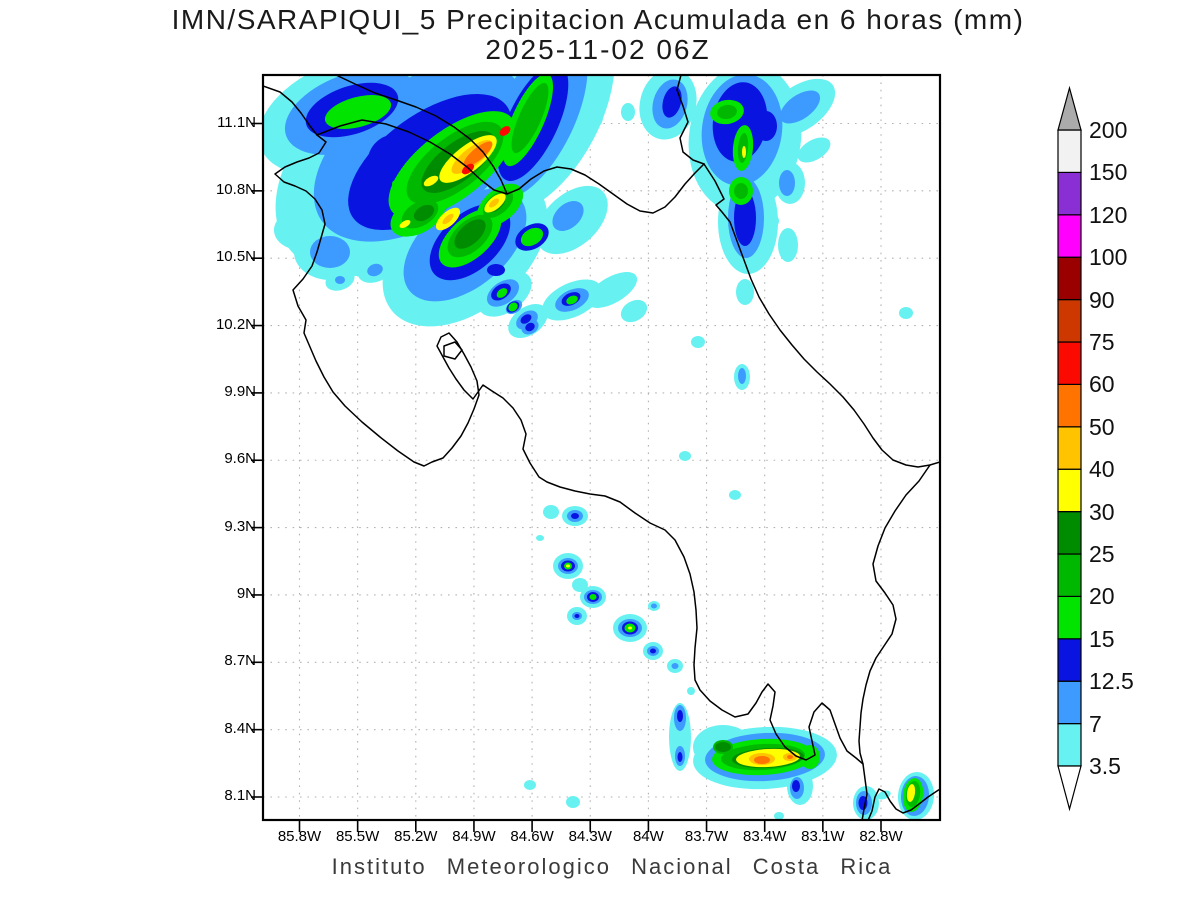 This screenshot has height=900, width=1200. Describe the element at coordinates (1069, 788) in the screenshot. I see `colorbar-arrow-below-min` at that location.